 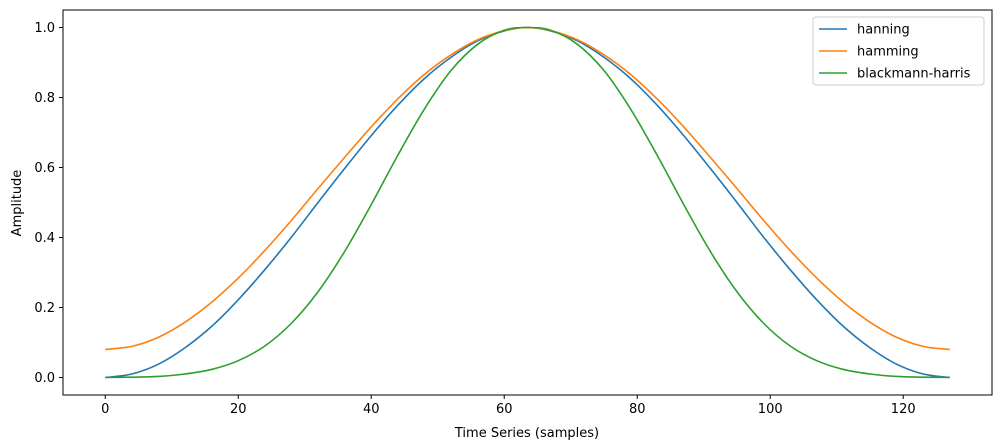 What do you see at coordinates (914, 74) in the screenshot?
I see `legend-label-blackmann-harris: blackmann-harris` at bounding box center [914, 74].